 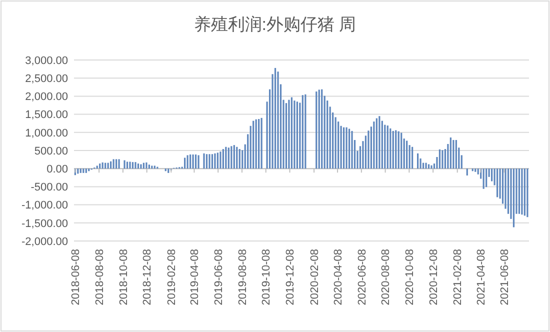 What do you see at coordinates (100, 277) in the screenshot?
I see `x-tick-label: 2018-08-08` at bounding box center [100, 277].